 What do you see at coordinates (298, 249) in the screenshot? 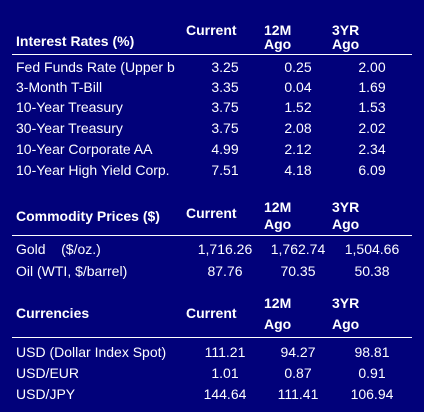
I see `12m-ago-value: 1,762.74` at bounding box center [298, 249].